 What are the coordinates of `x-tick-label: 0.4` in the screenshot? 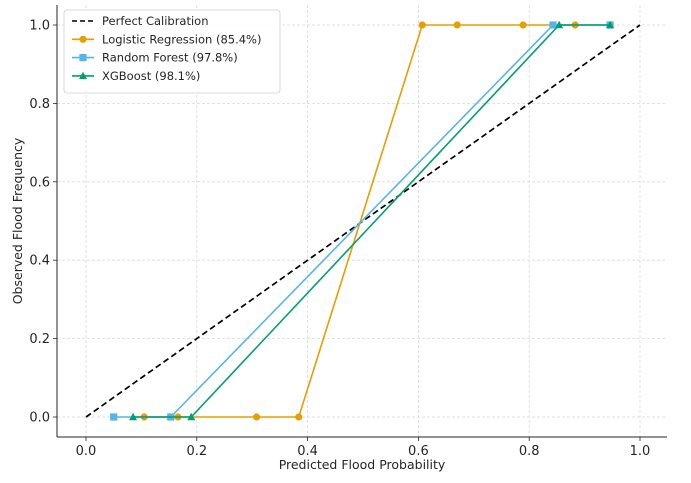 It's located at (307, 451).